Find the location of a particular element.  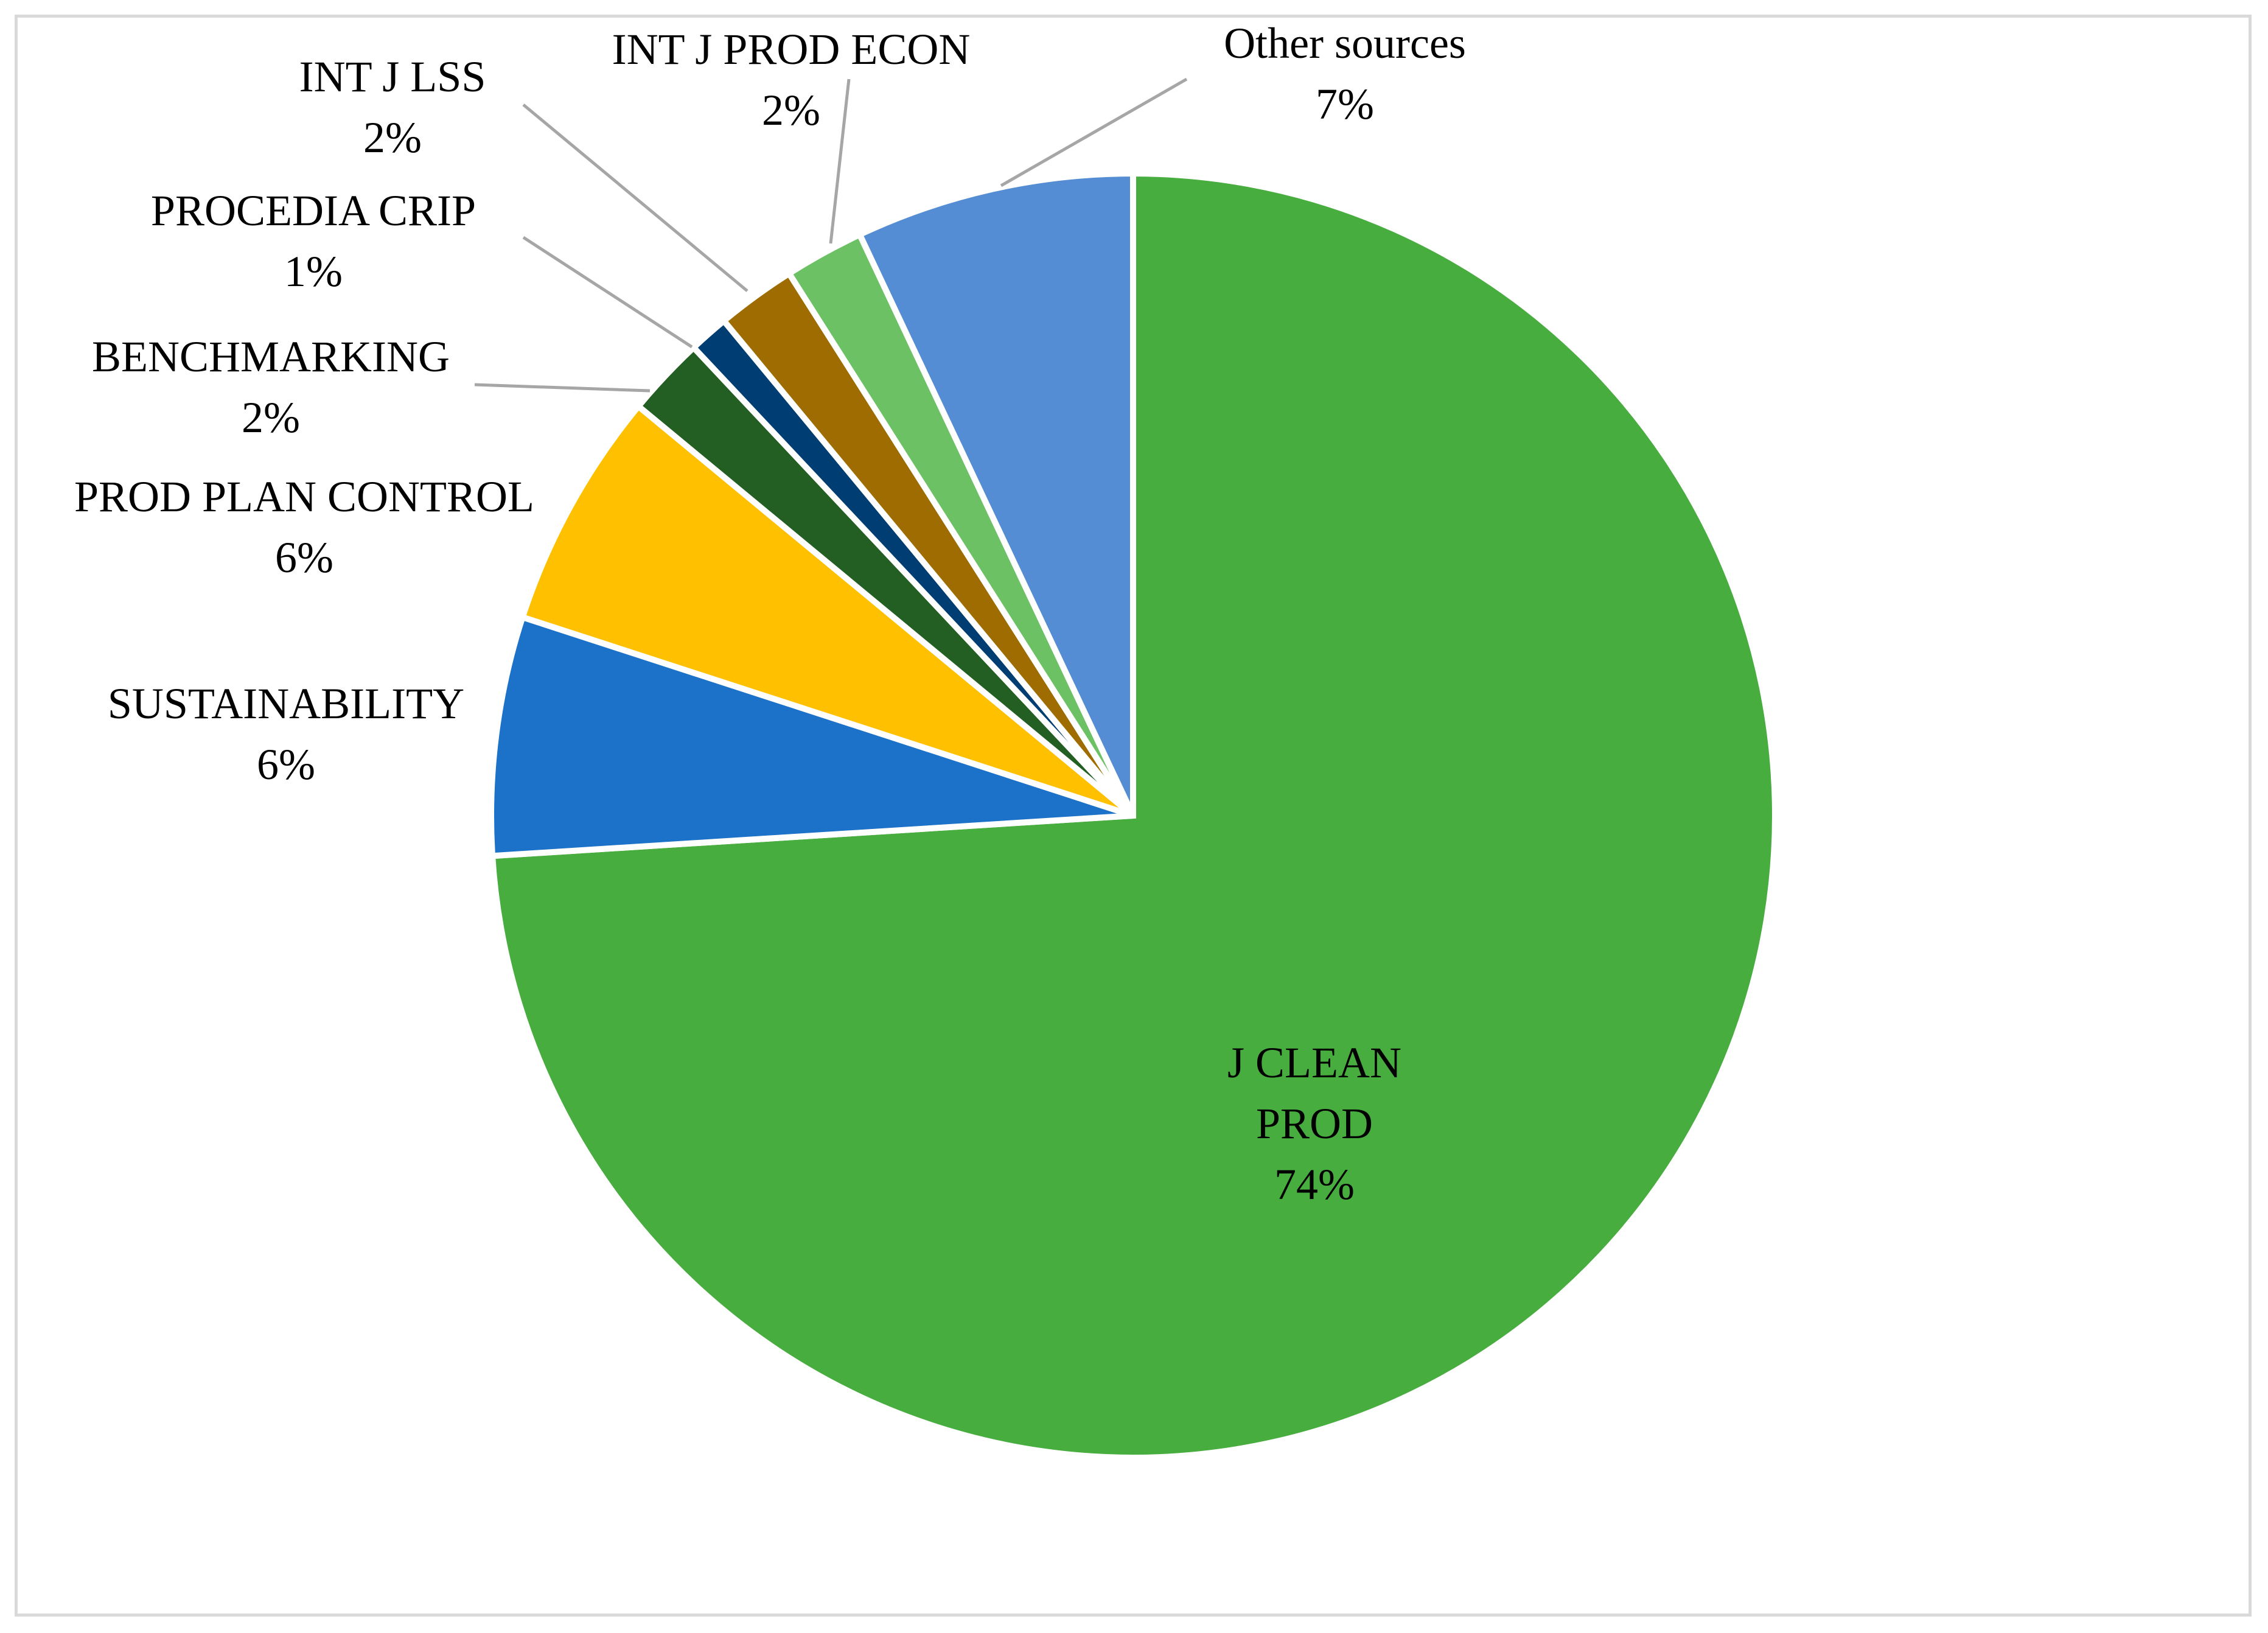

pie-slice-other-sources is located at coordinates (996, 493).